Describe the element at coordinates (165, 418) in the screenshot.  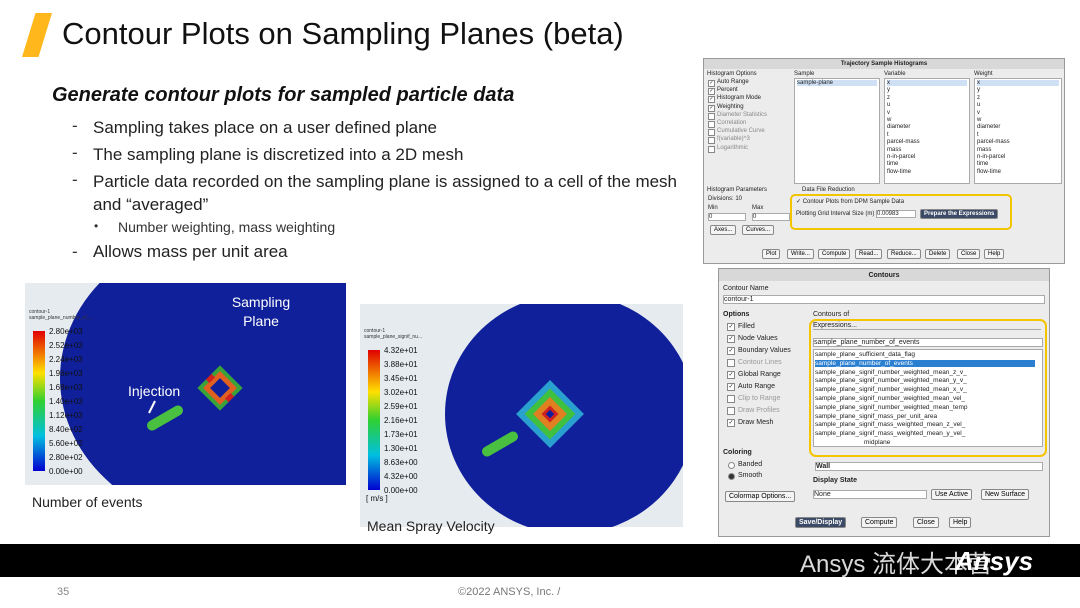
I see `injector` at that location.